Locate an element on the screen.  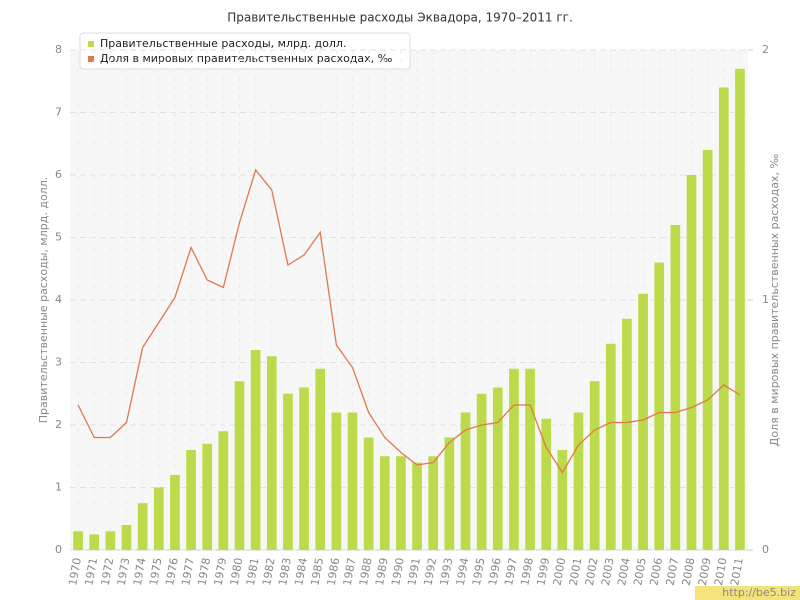
legend-swatch is located at coordinates (91, 44).